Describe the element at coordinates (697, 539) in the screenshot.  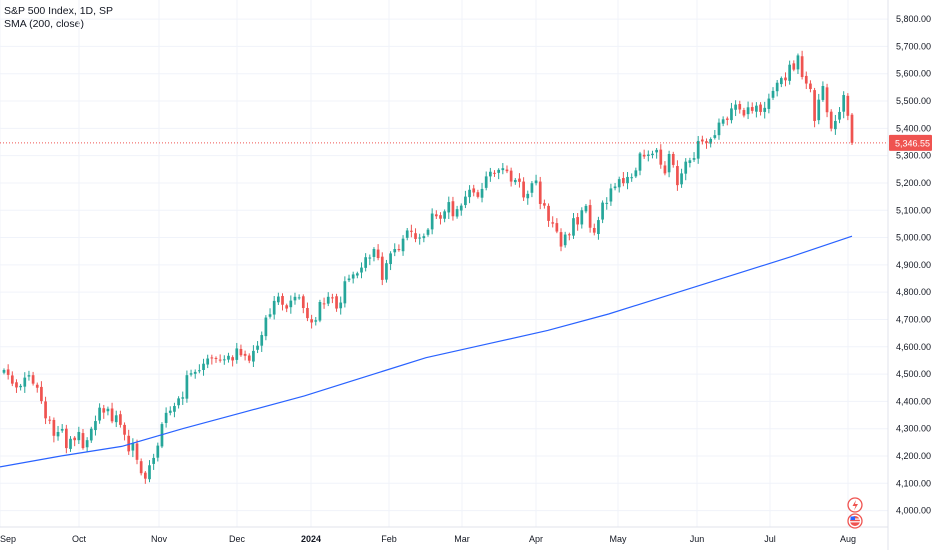
I see `time-tick-label: Jun` at that location.